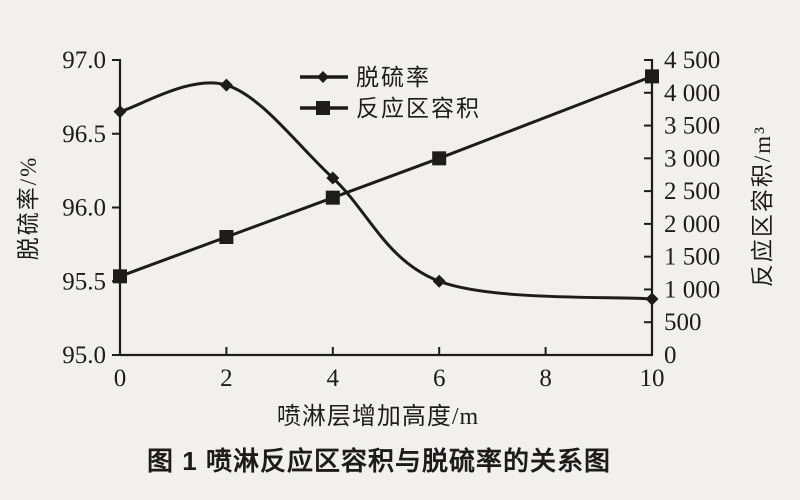 Image resolution: width=800 pixels, height=500 pixels. Describe the element at coordinates (692, 257) in the screenshot. I see `right-tick-label: 1 500` at that location.